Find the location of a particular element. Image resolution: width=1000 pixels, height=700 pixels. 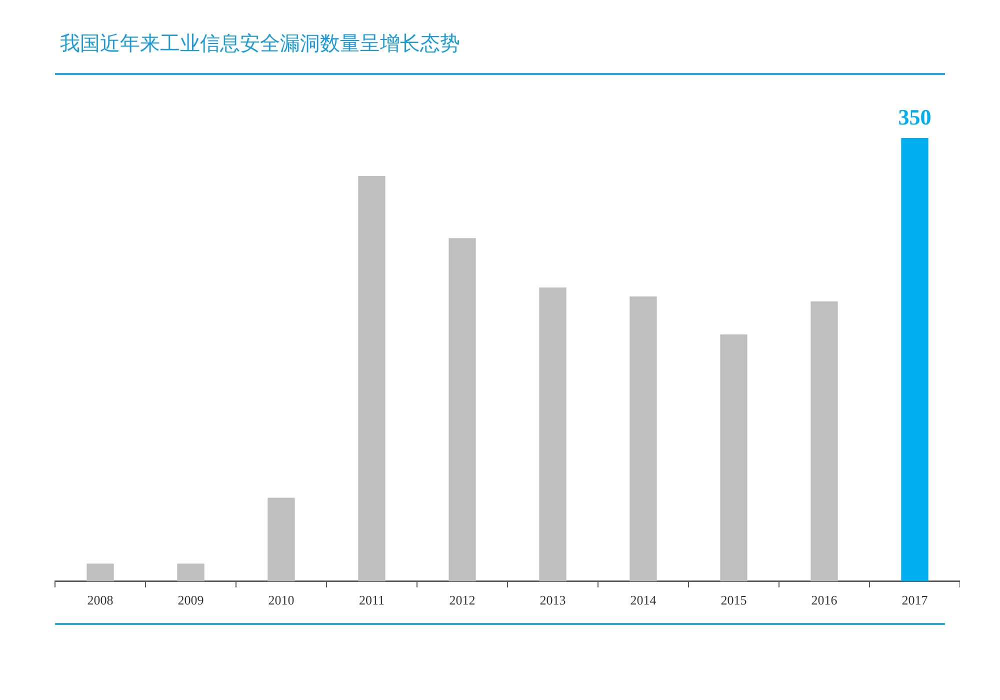

chart-title: 我国近年来工业信息安全漏洞数量呈增长态势 is located at coordinates (260, 43).